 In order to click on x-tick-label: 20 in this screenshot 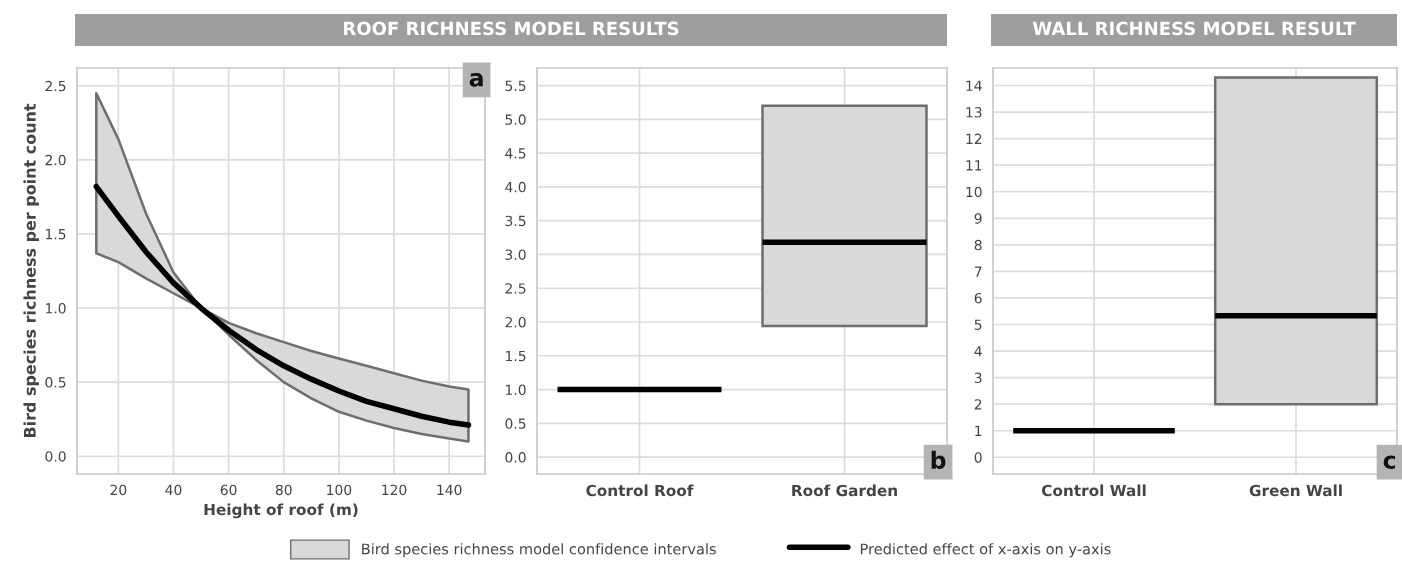, I will do `click(118, 490)`.